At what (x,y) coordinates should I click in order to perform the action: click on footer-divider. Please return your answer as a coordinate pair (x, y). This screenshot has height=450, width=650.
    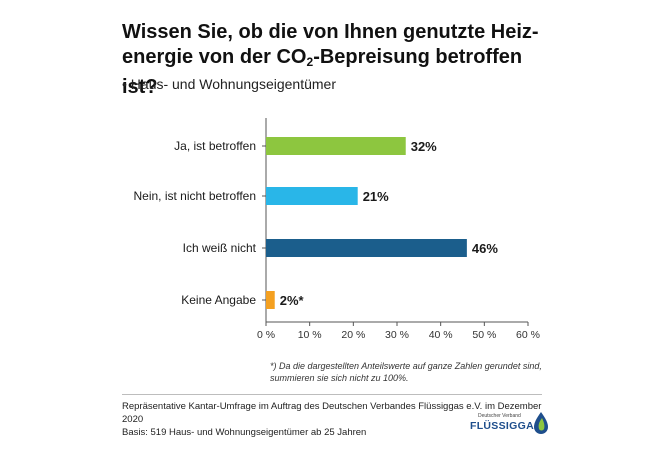
    Looking at the image, I should click on (332, 394).